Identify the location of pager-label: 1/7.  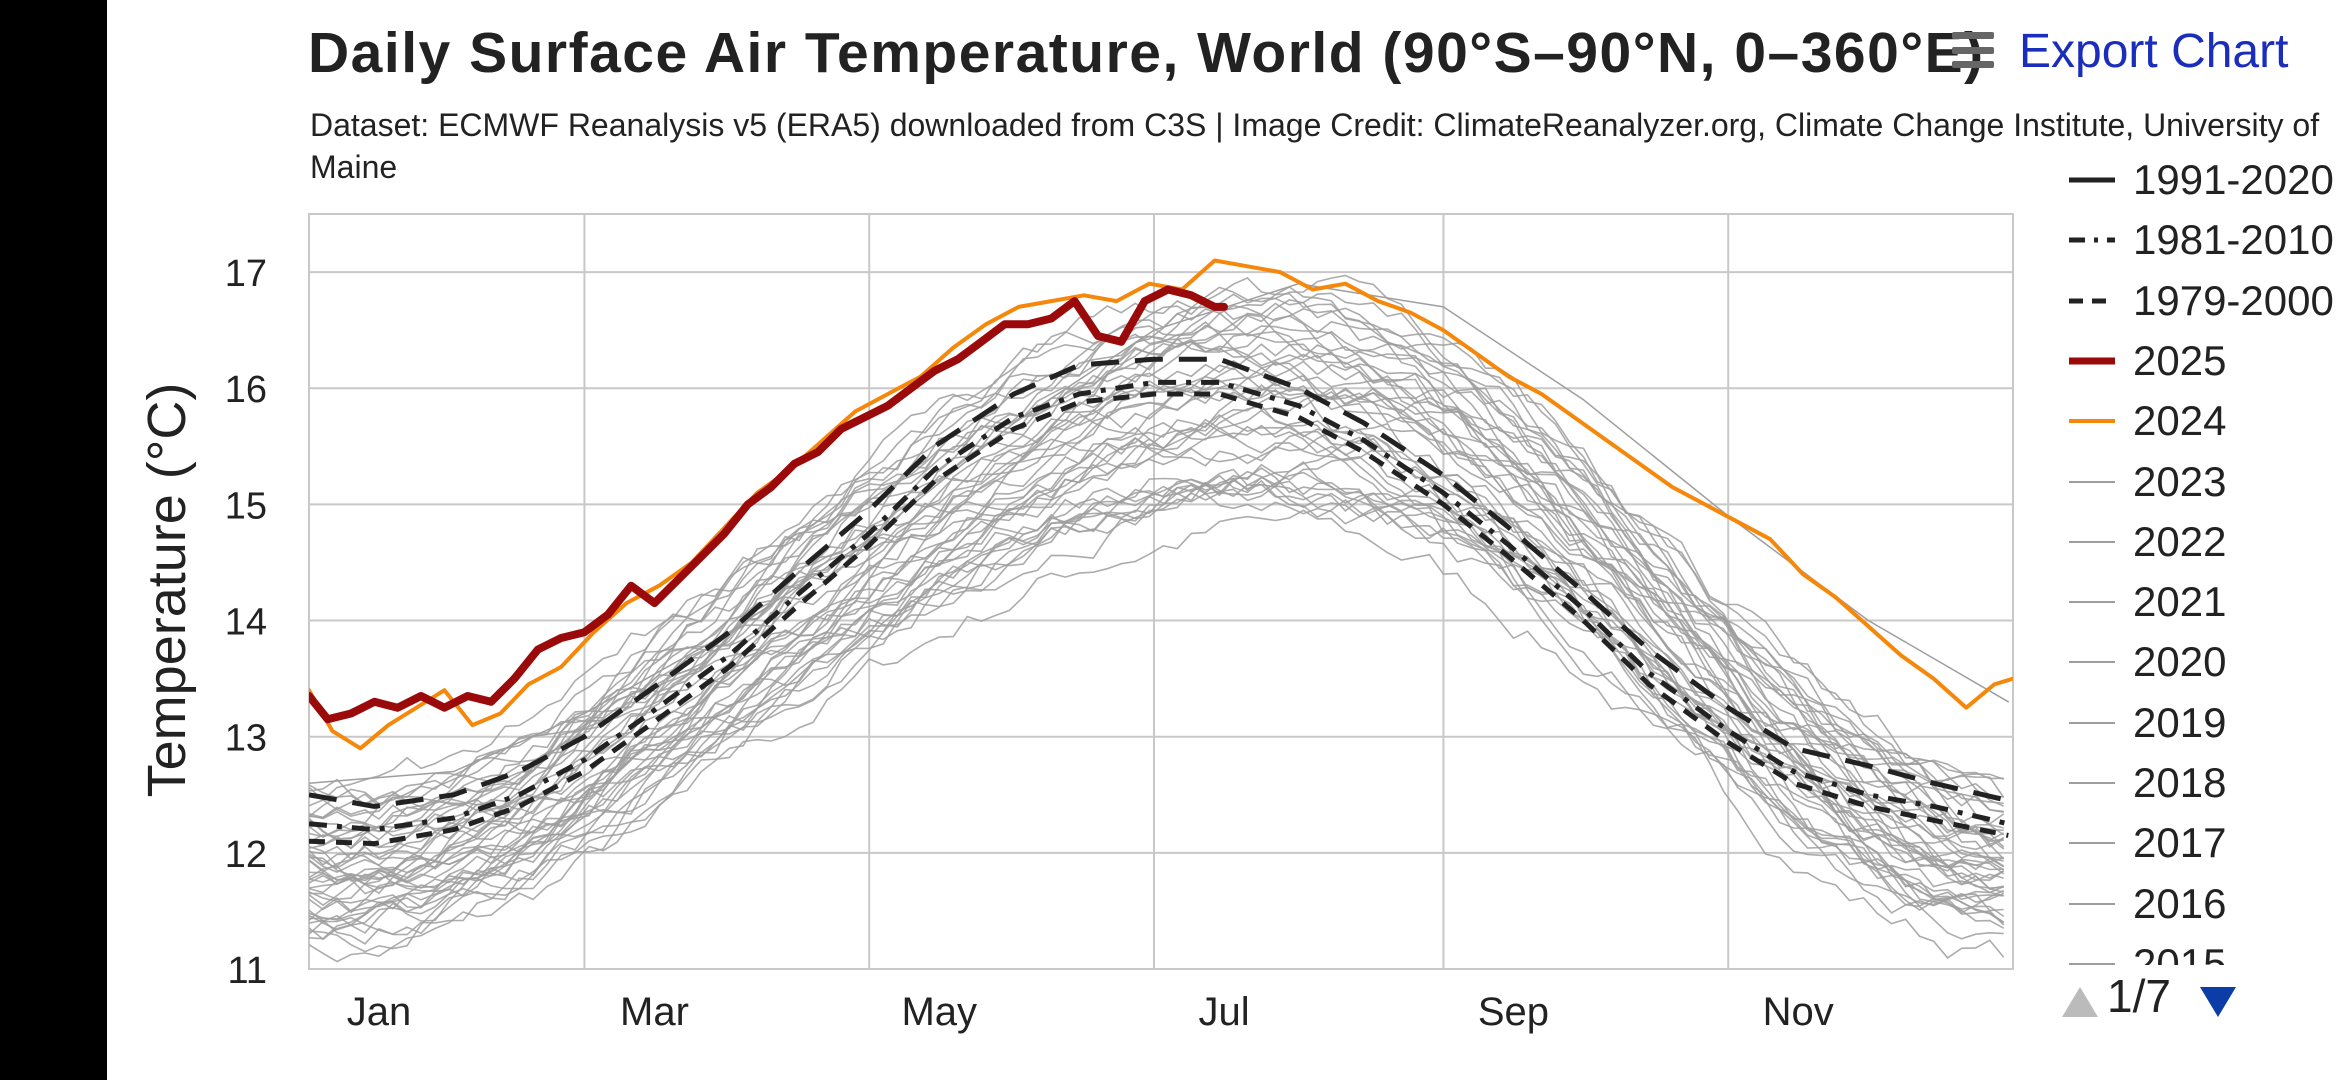
(2139, 996).